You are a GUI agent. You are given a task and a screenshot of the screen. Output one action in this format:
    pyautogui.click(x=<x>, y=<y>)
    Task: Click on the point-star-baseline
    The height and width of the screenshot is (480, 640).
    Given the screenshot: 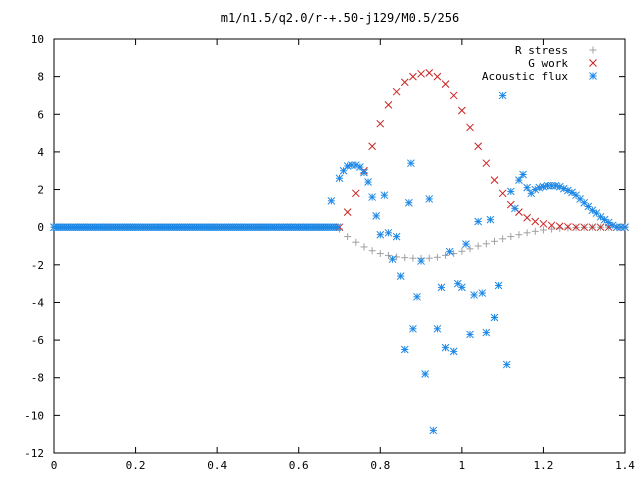 What is the action you would take?
    pyautogui.click(x=337, y=227)
    